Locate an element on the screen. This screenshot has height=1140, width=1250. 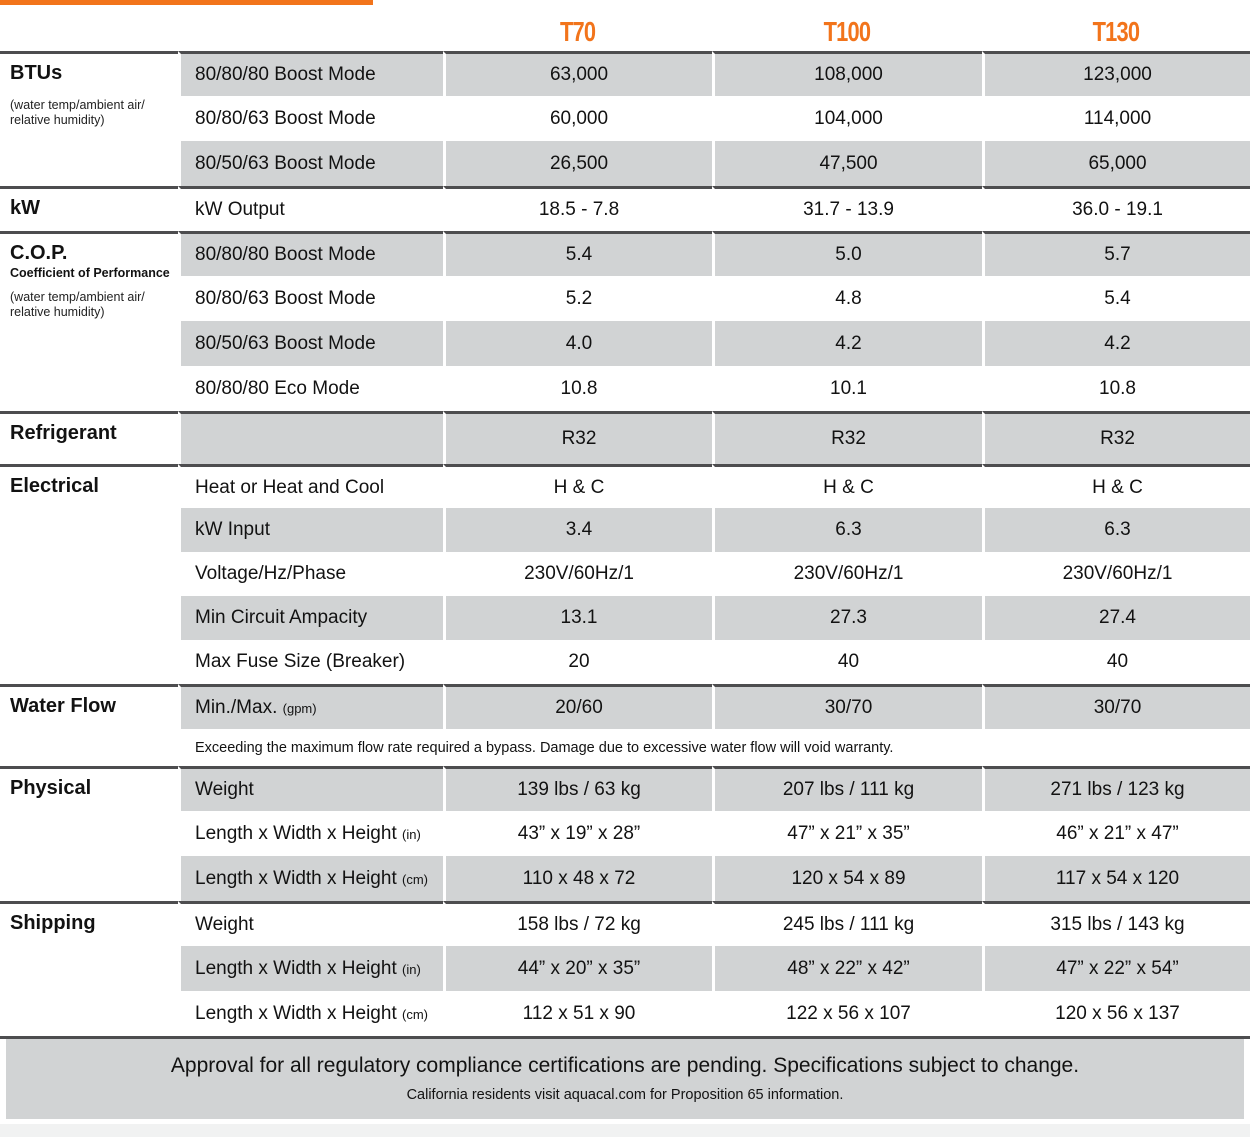
model-name-t100: T100 is located at coordinates (847, 31).